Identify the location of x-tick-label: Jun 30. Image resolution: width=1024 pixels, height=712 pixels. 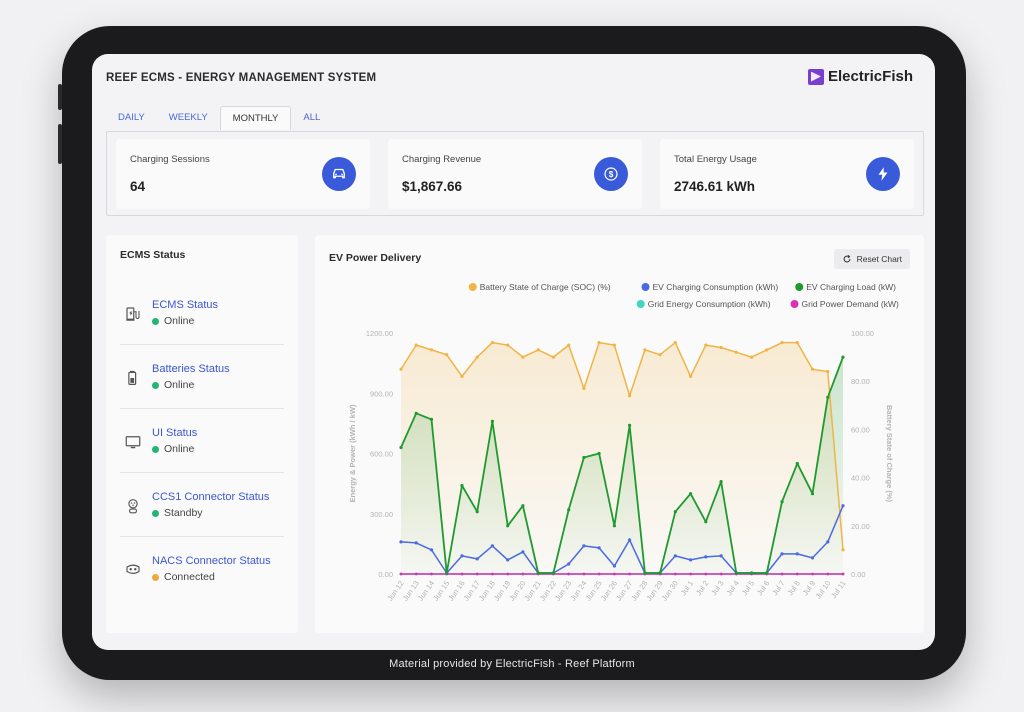
(670, 591).